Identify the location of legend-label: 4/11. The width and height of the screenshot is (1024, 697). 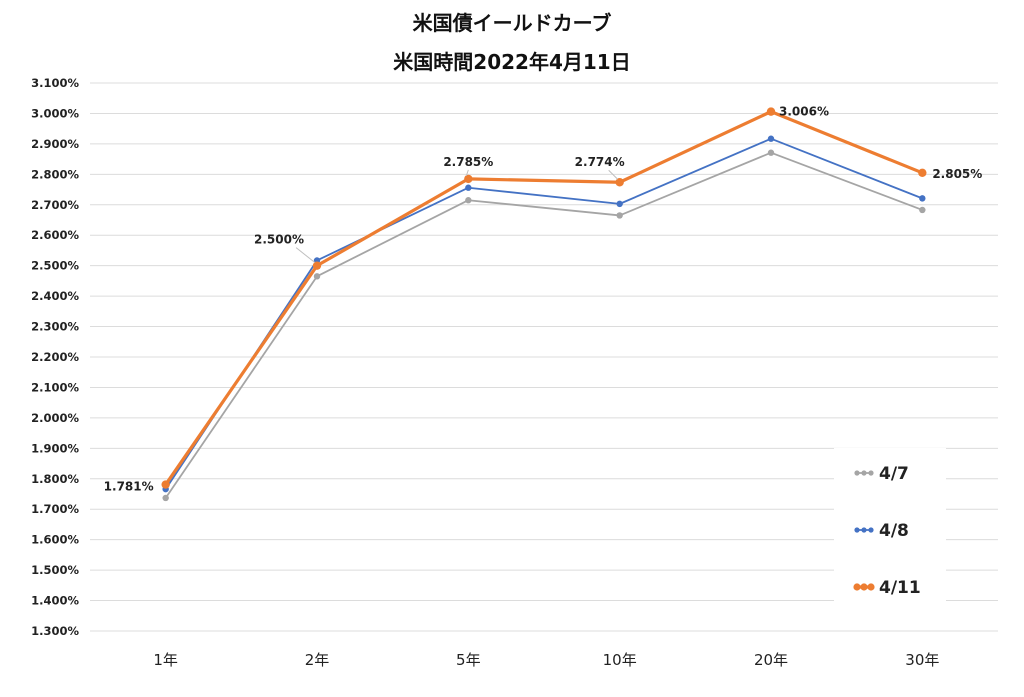
(900, 588).